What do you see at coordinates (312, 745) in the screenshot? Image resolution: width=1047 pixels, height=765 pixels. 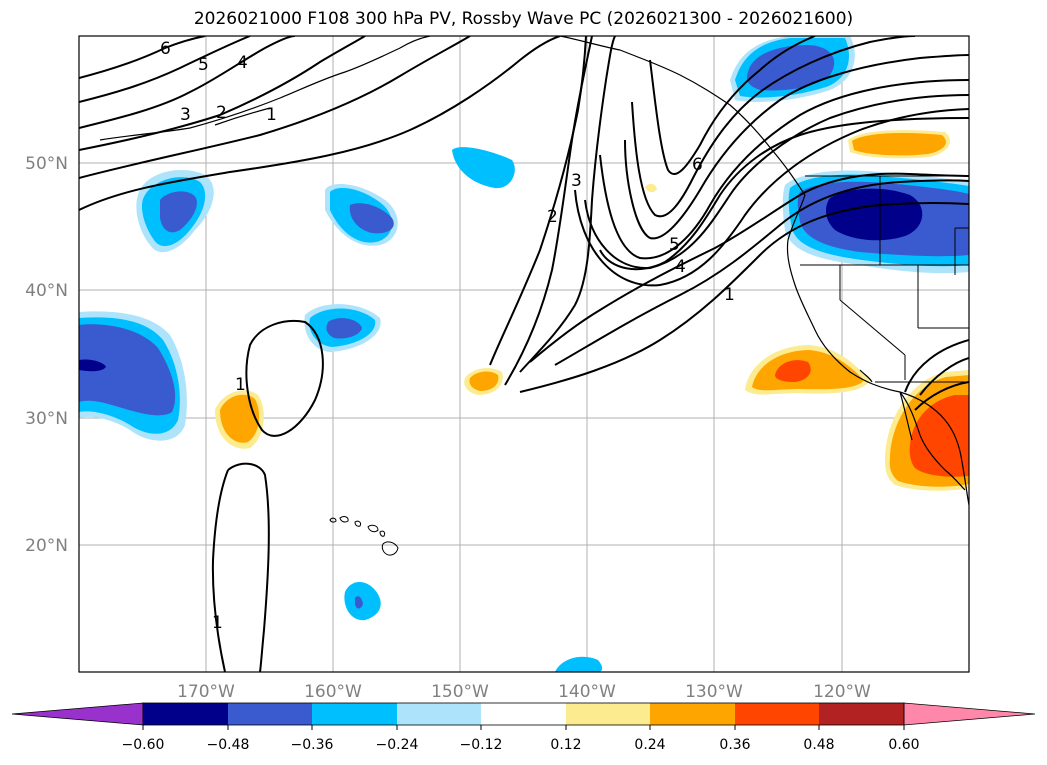 I see `colorbar-tick-label: −0.36` at bounding box center [312, 745].